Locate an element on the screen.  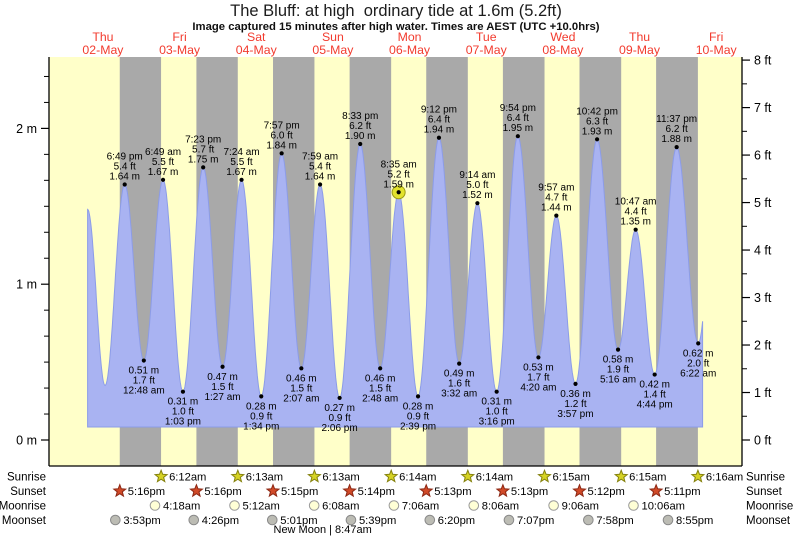
tide-annotation-low-line: 0.27 m is located at coordinates (339, 408).